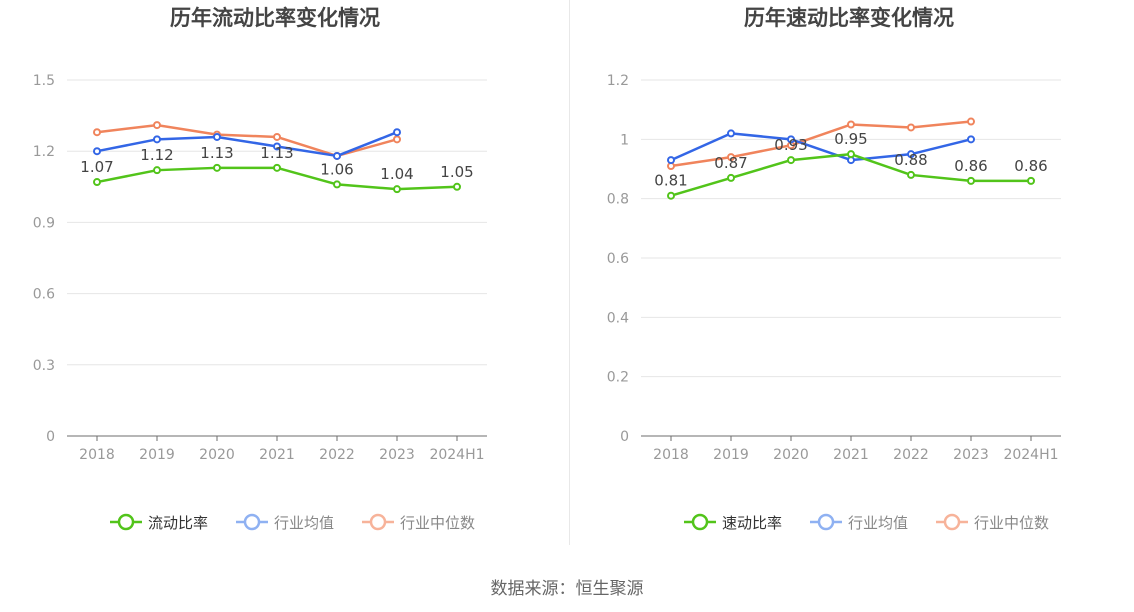 The image size is (1134, 612). What do you see at coordinates (178, 523) in the screenshot?
I see `legend-label: 流动比率` at bounding box center [178, 523].